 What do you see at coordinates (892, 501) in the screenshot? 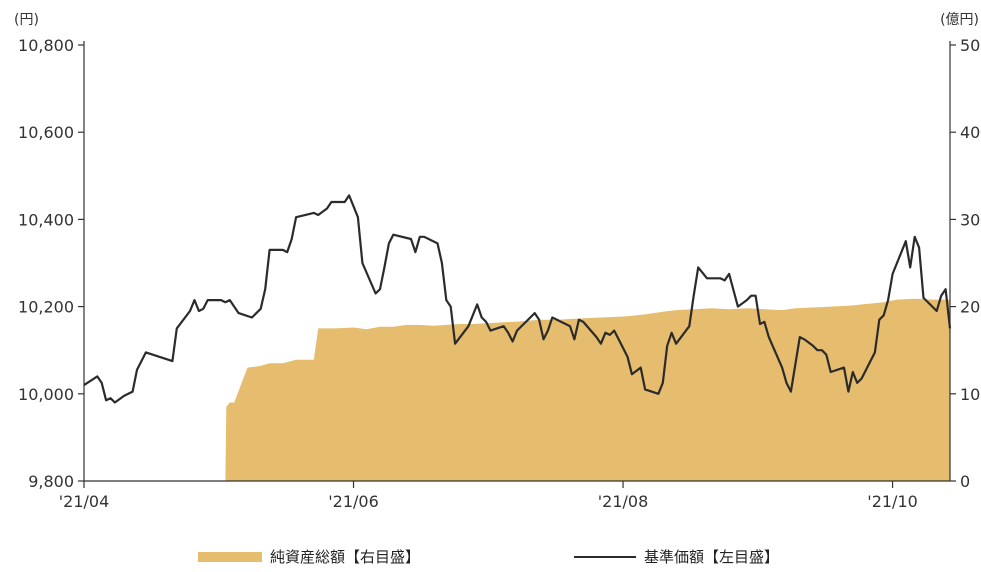
I see `x-tick-label: '21/10` at bounding box center [892, 501].